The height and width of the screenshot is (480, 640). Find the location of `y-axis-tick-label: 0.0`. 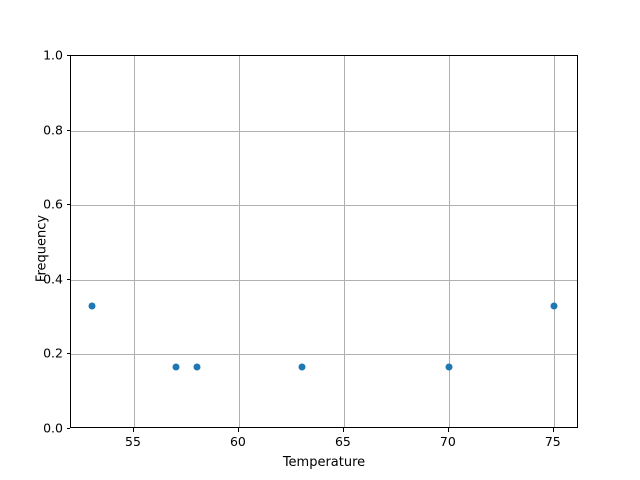

y-axis-tick-label: 0.0 is located at coordinates (53, 428).